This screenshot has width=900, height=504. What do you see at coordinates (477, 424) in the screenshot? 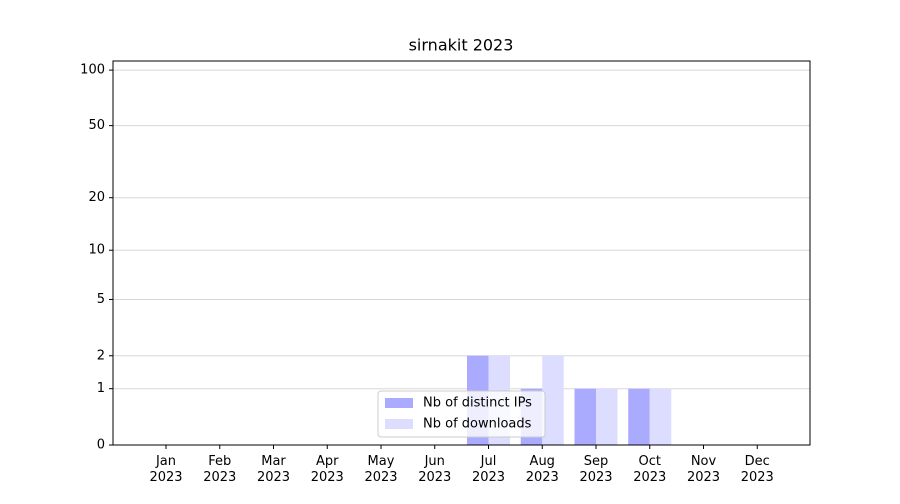
I see `legend-label: Nb of downloads` at bounding box center [477, 424].